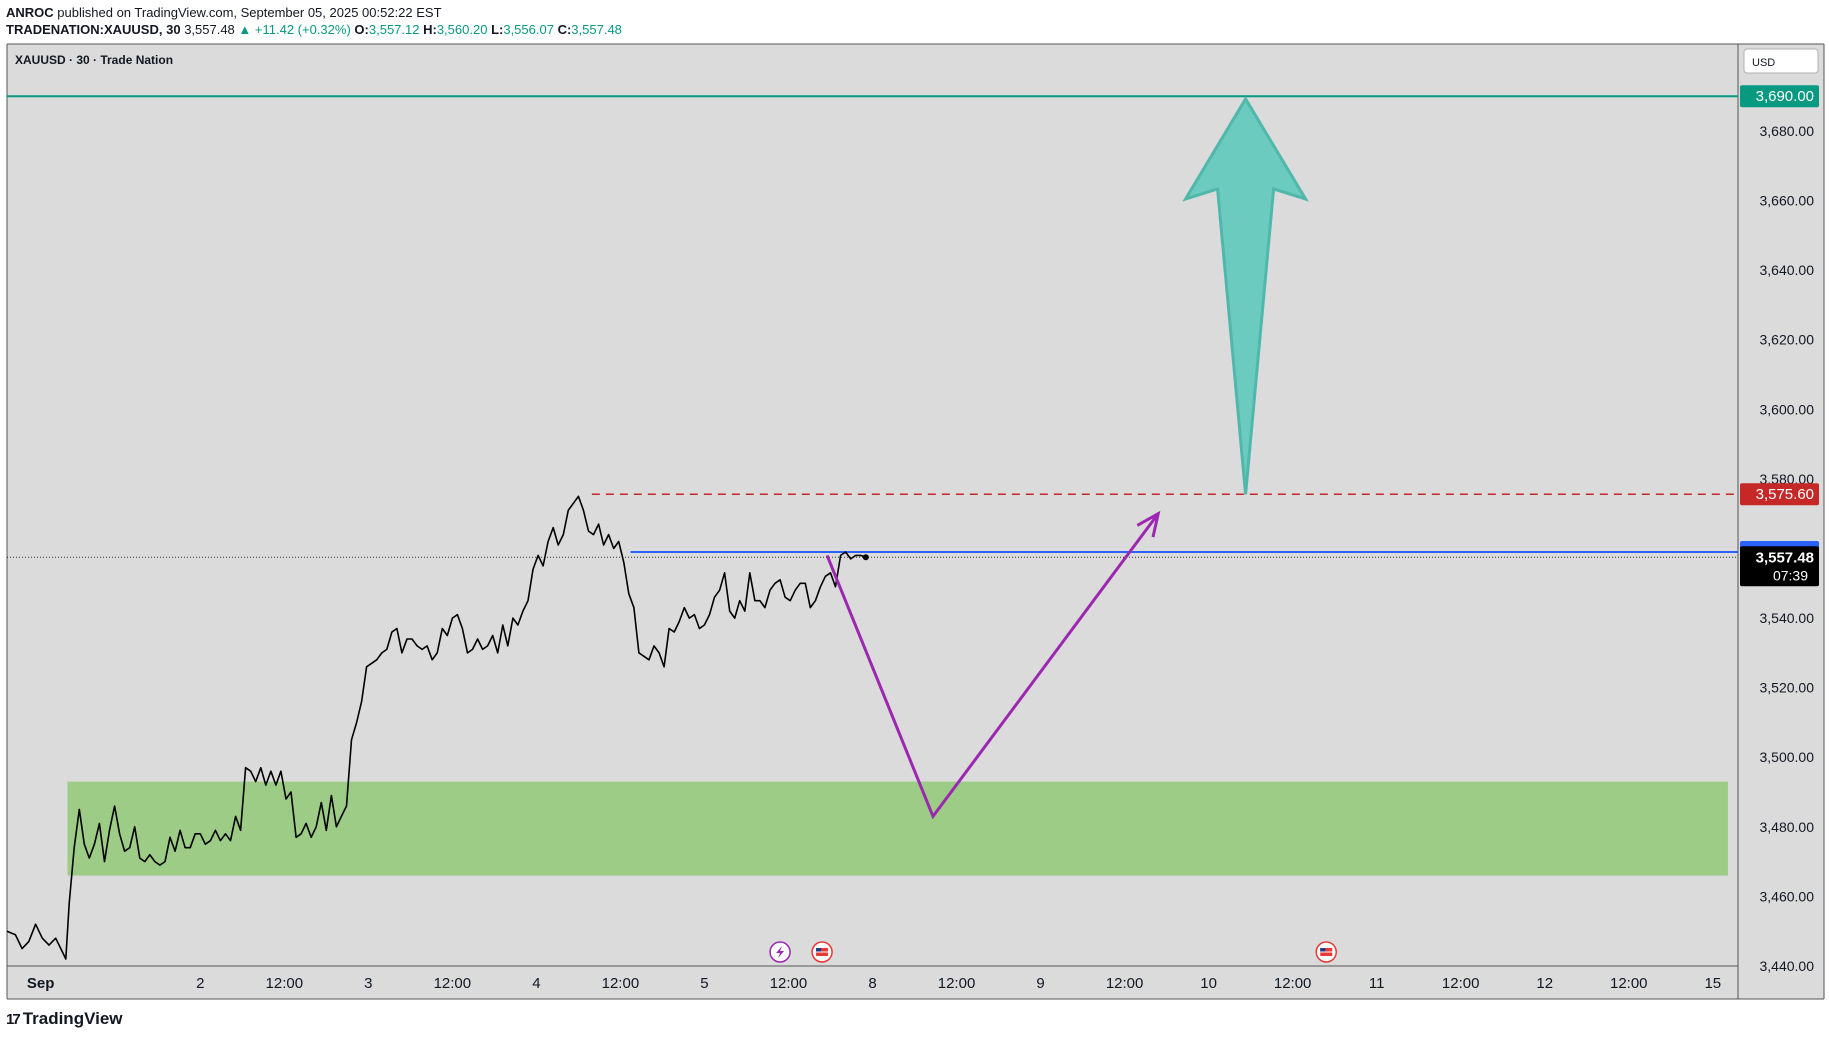 Image resolution: width=1829 pixels, height=1038 pixels. I want to click on x-tick-label: 8, so click(872, 983).